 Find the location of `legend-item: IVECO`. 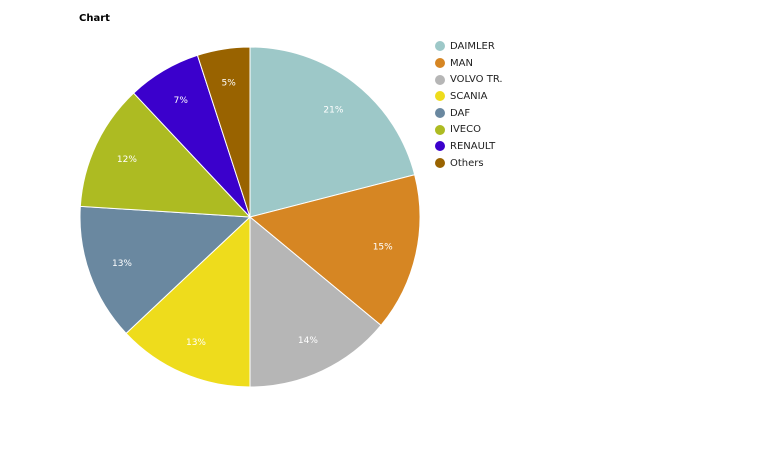

legend-item: IVECO is located at coordinates (469, 129).